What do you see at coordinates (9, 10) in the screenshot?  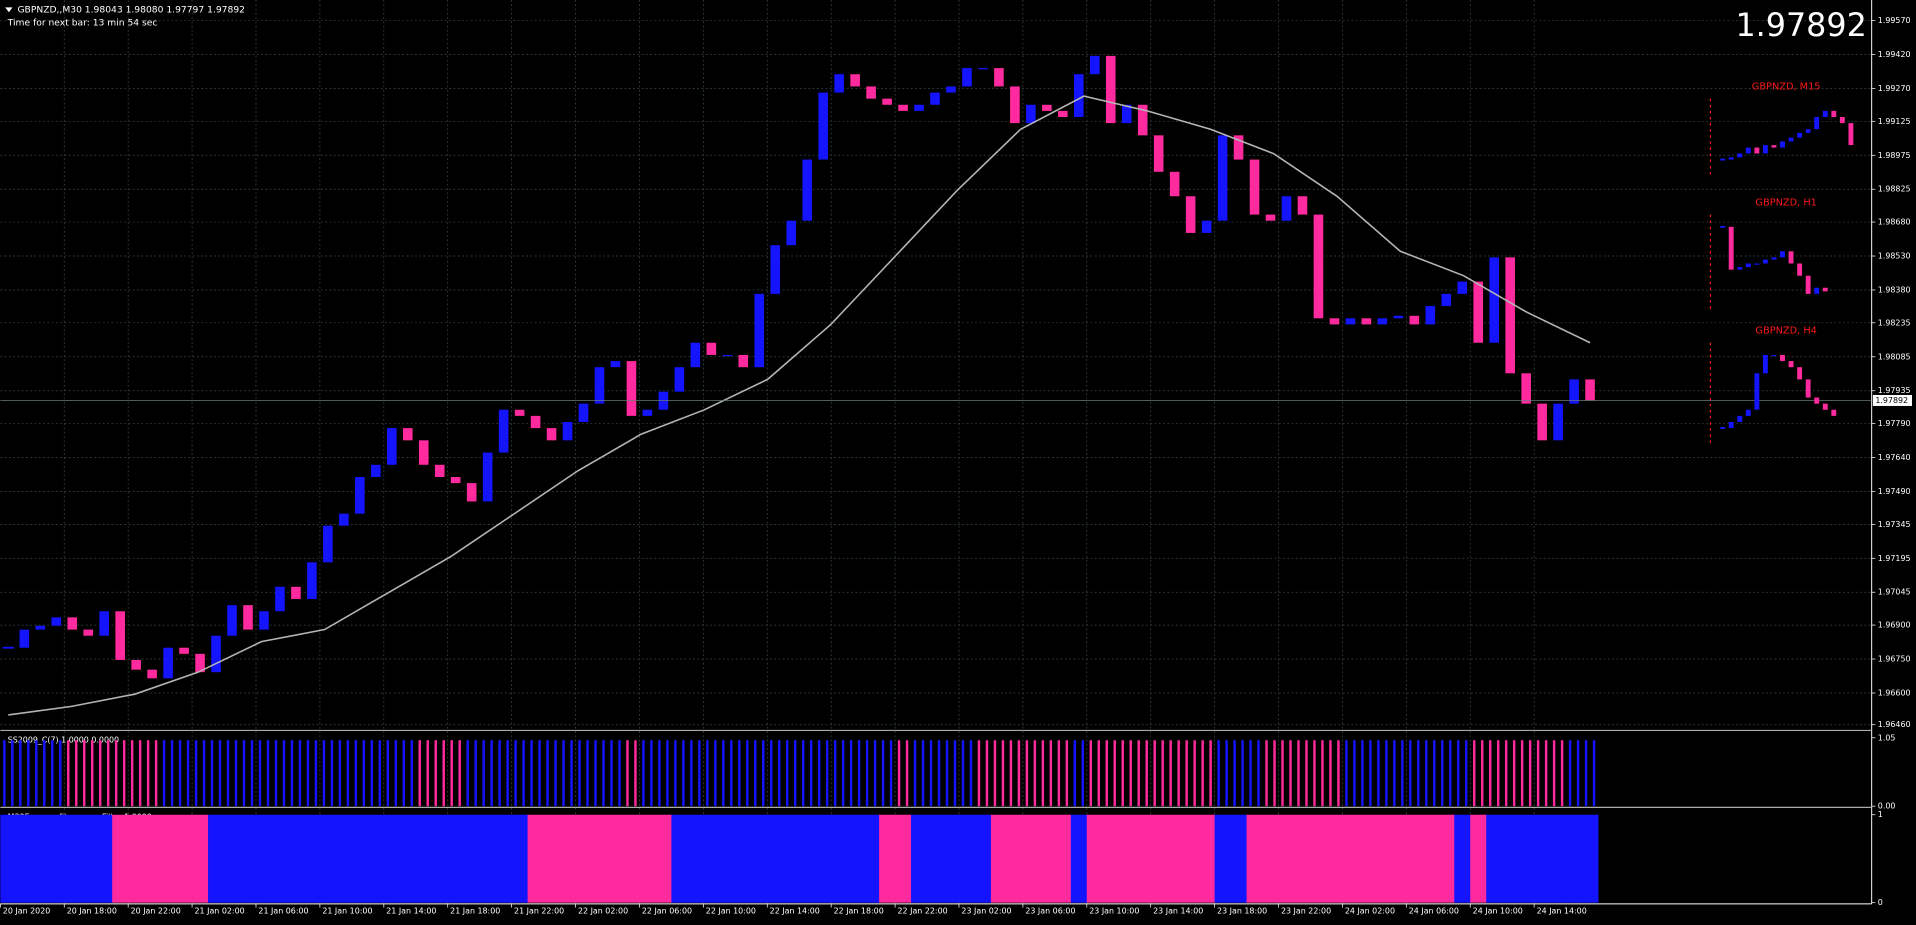 I see `menu-arrow` at bounding box center [9, 10].